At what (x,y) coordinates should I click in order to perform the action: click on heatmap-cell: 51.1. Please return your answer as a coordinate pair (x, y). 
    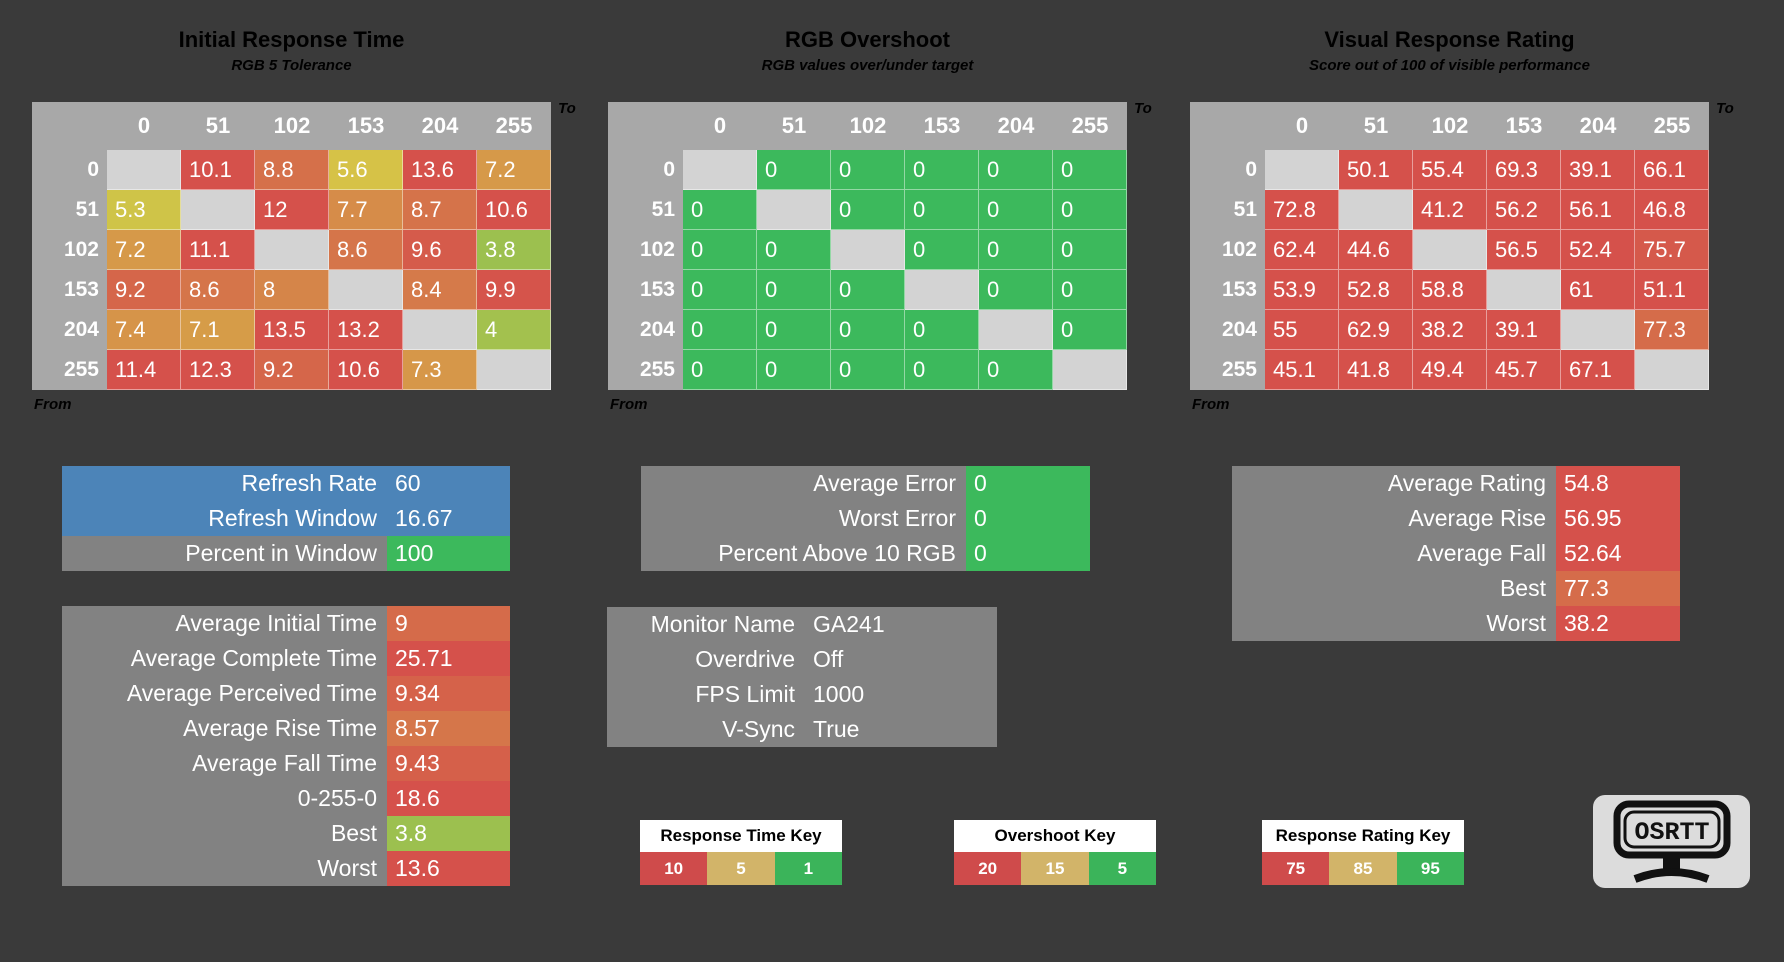
    Looking at the image, I should click on (1672, 290).